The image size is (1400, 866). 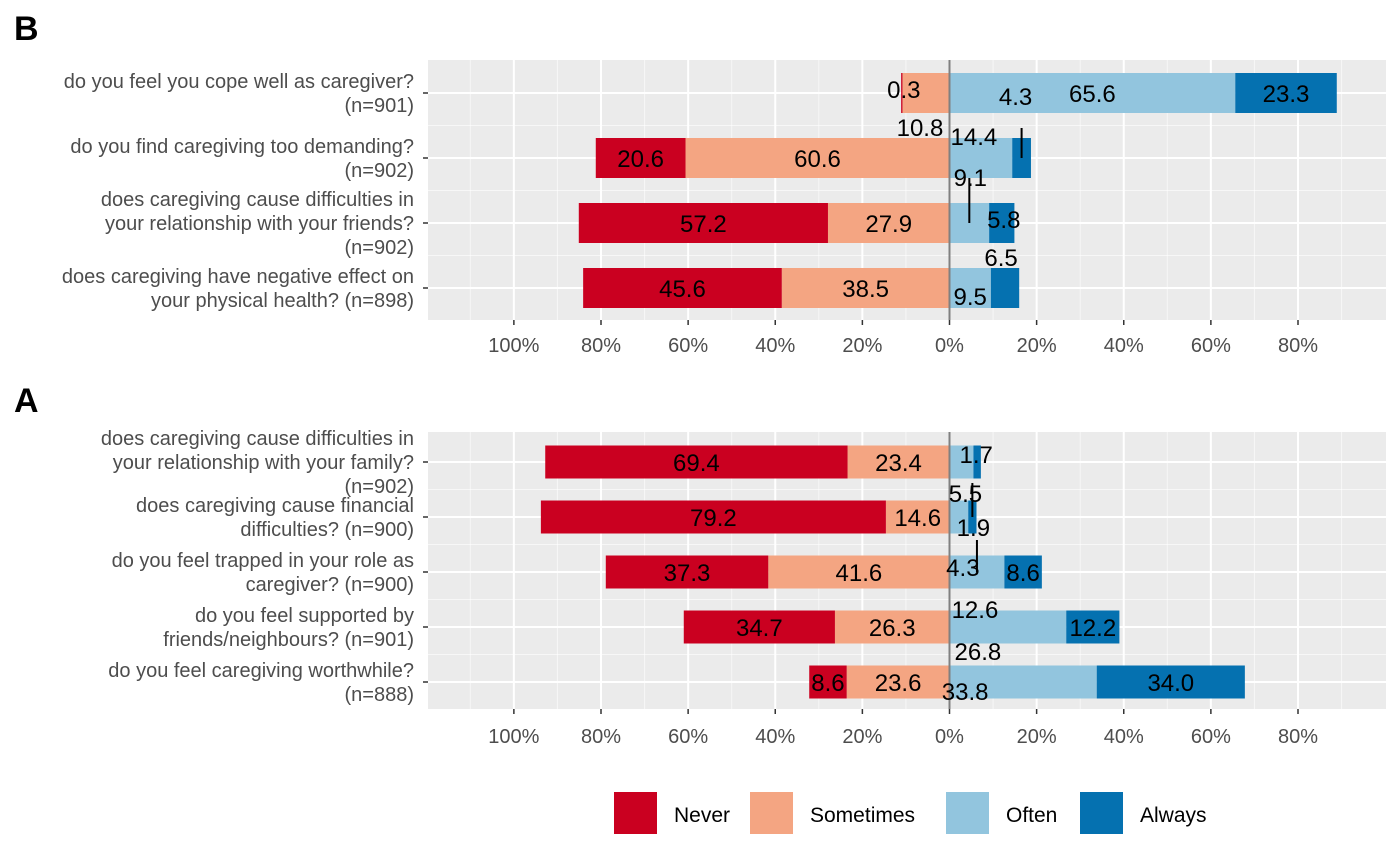 I want to click on bar-label-never: 8.6, so click(x=827, y=683).